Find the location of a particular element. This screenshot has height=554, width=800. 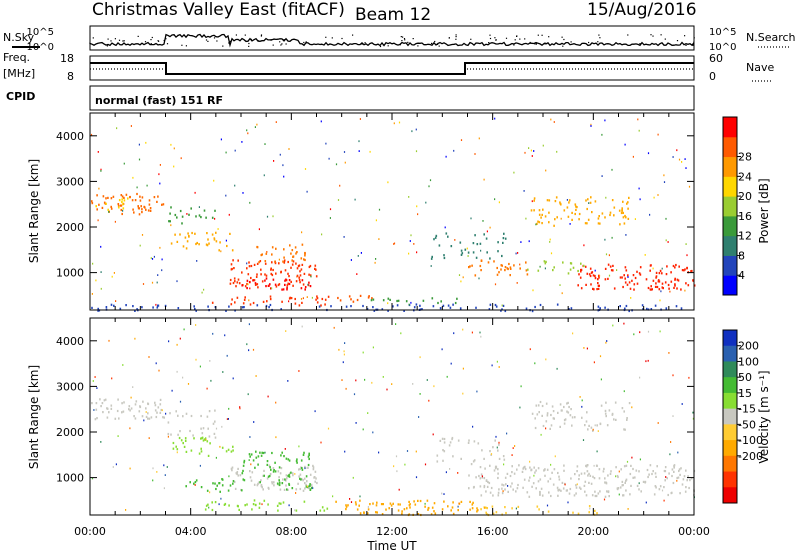

colorbar-segment is located at coordinates (730, 265).